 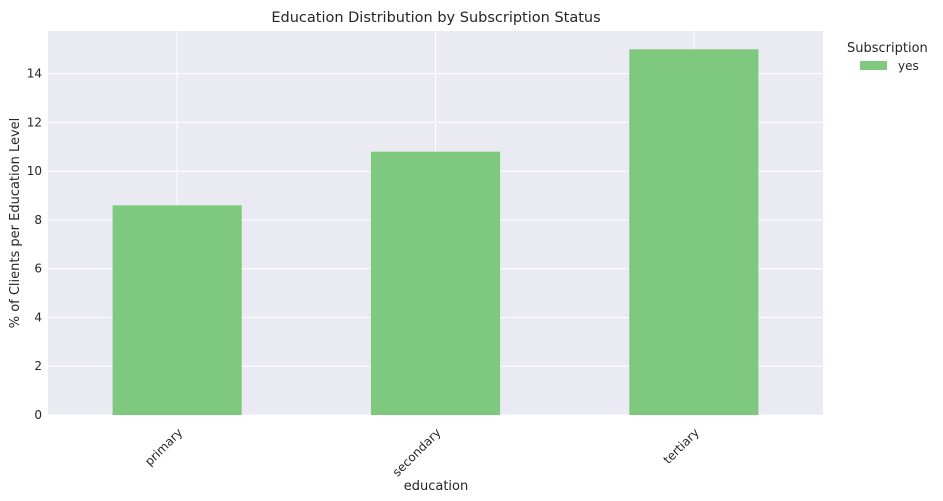 I want to click on x-axis-ticks: primary secondary tertiary, so click(x=422, y=452).